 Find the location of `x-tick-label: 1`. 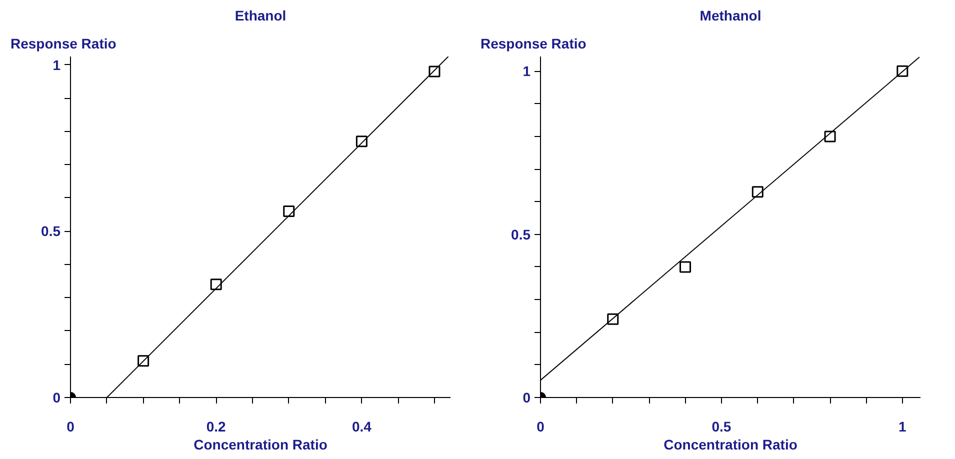

x-tick-label: 1 is located at coordinates (902, 426).